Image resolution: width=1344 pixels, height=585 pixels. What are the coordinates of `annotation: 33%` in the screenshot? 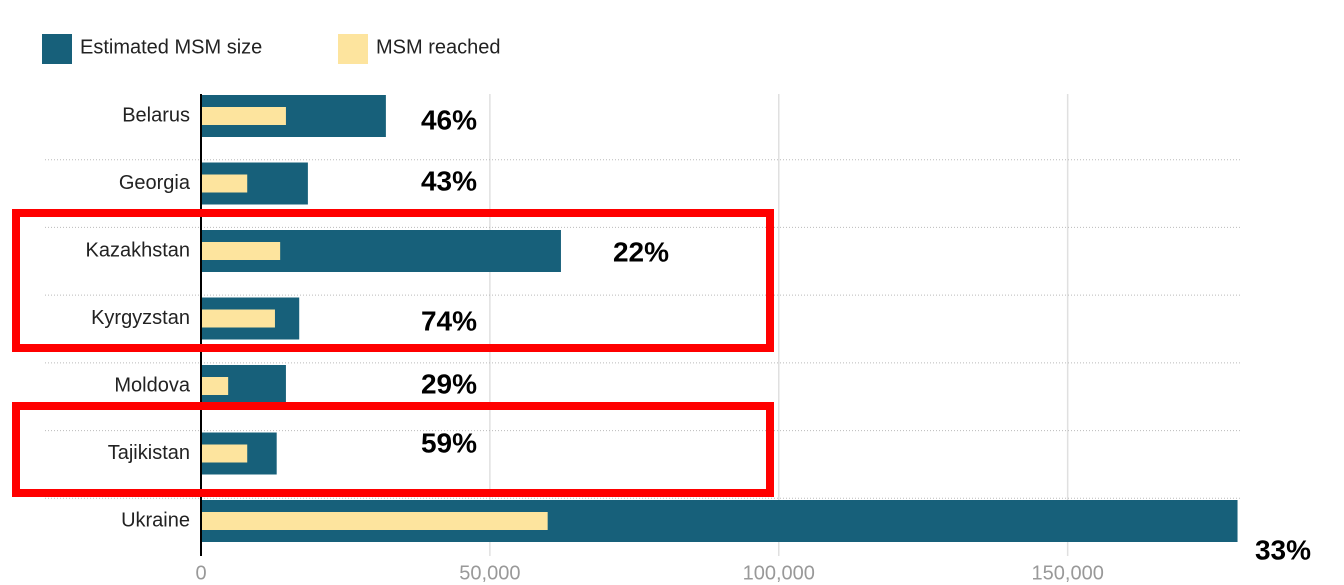 It's located at (1283, 549).